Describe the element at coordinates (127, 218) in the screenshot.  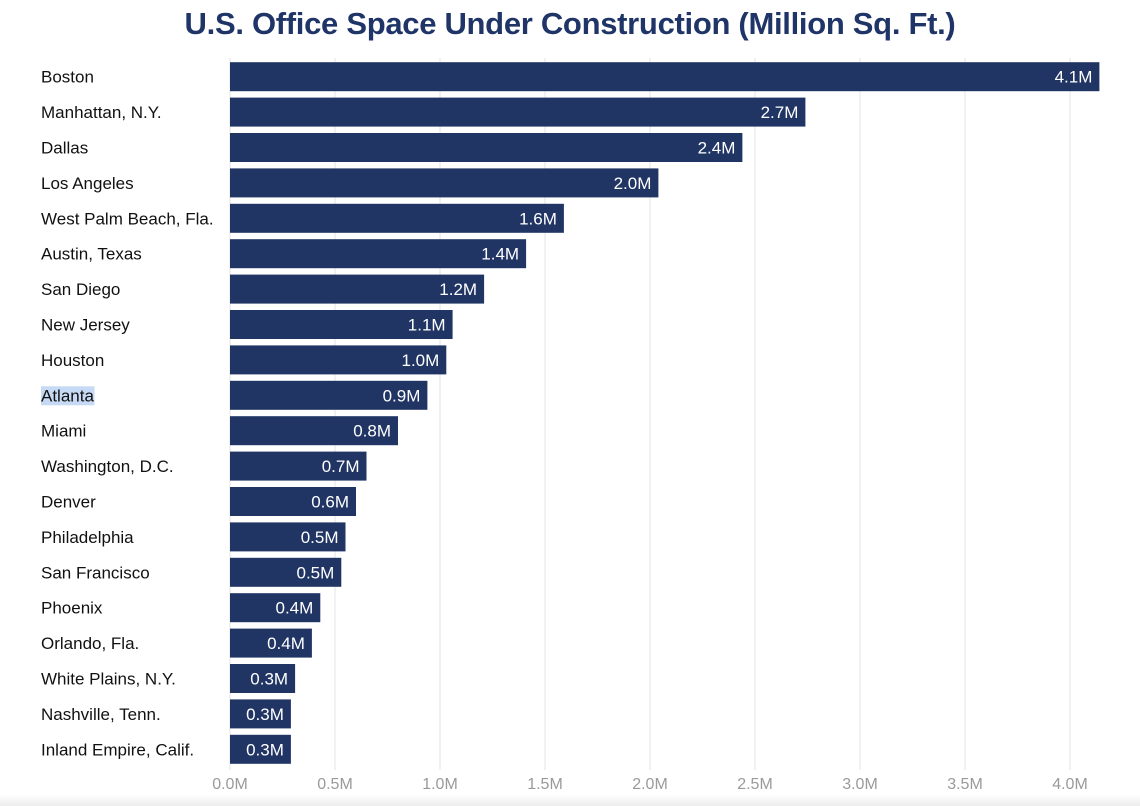
I see `category-label: West Palm Beach, Fla.` at that location.